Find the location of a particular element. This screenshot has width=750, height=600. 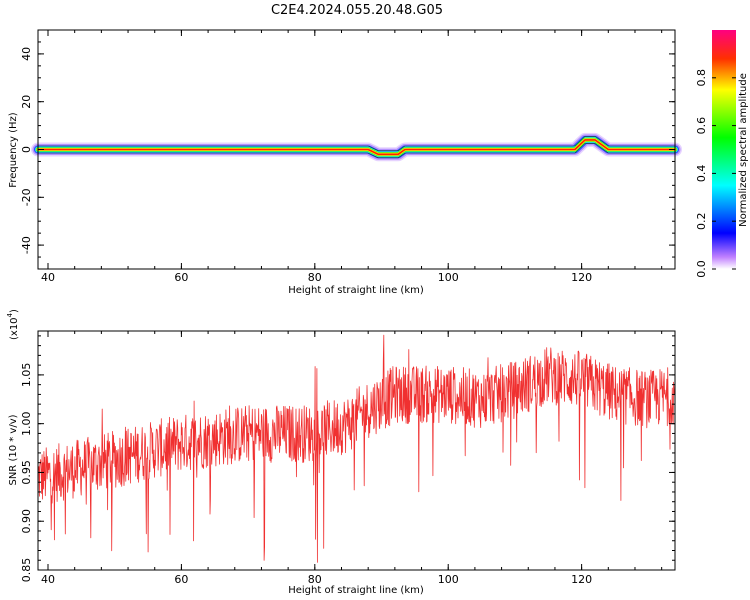

snr-xtick-label: 40 is located at coordinates (48, 579).